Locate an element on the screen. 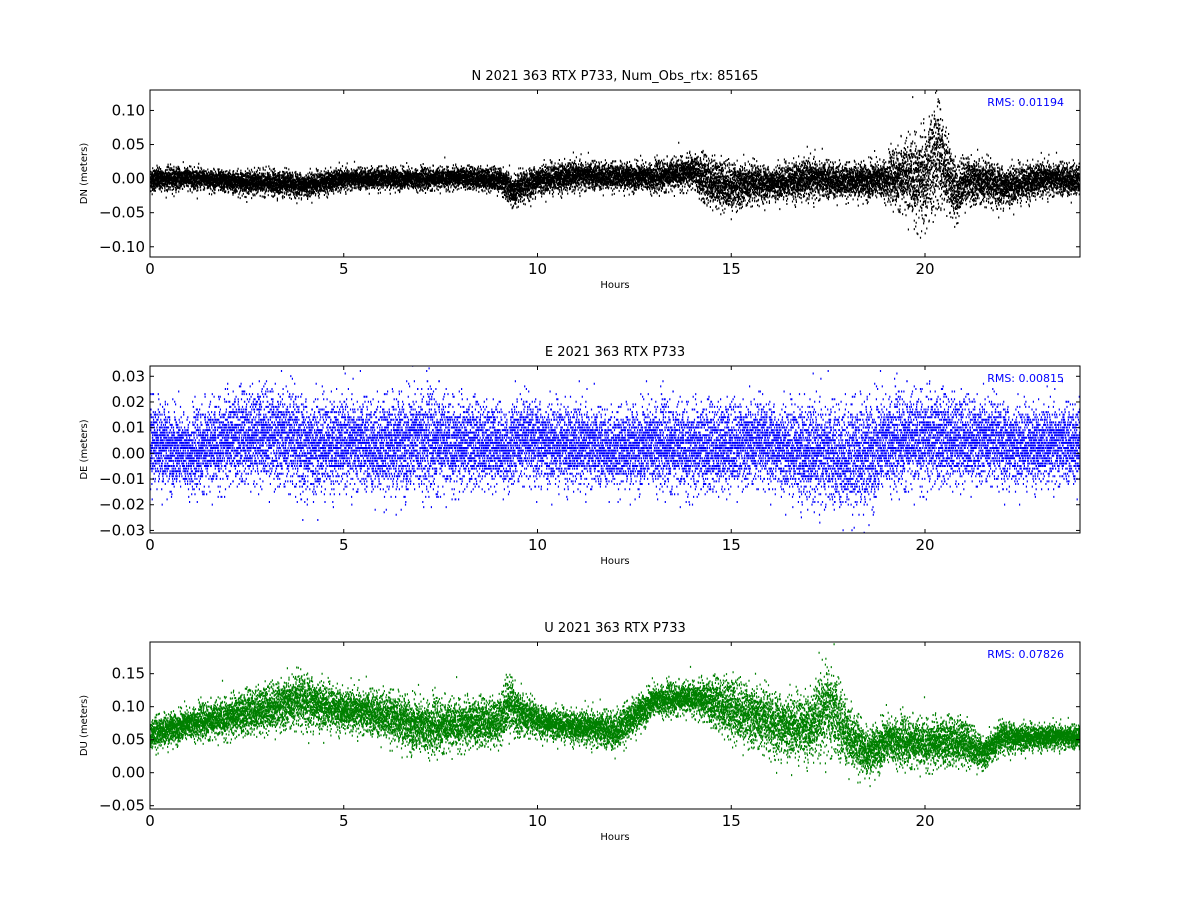 Image resolution: width=1200 pixels, height=900 pixels. rms-annotation: RMS: 0.01194 is located at coordinates (1025, 102).